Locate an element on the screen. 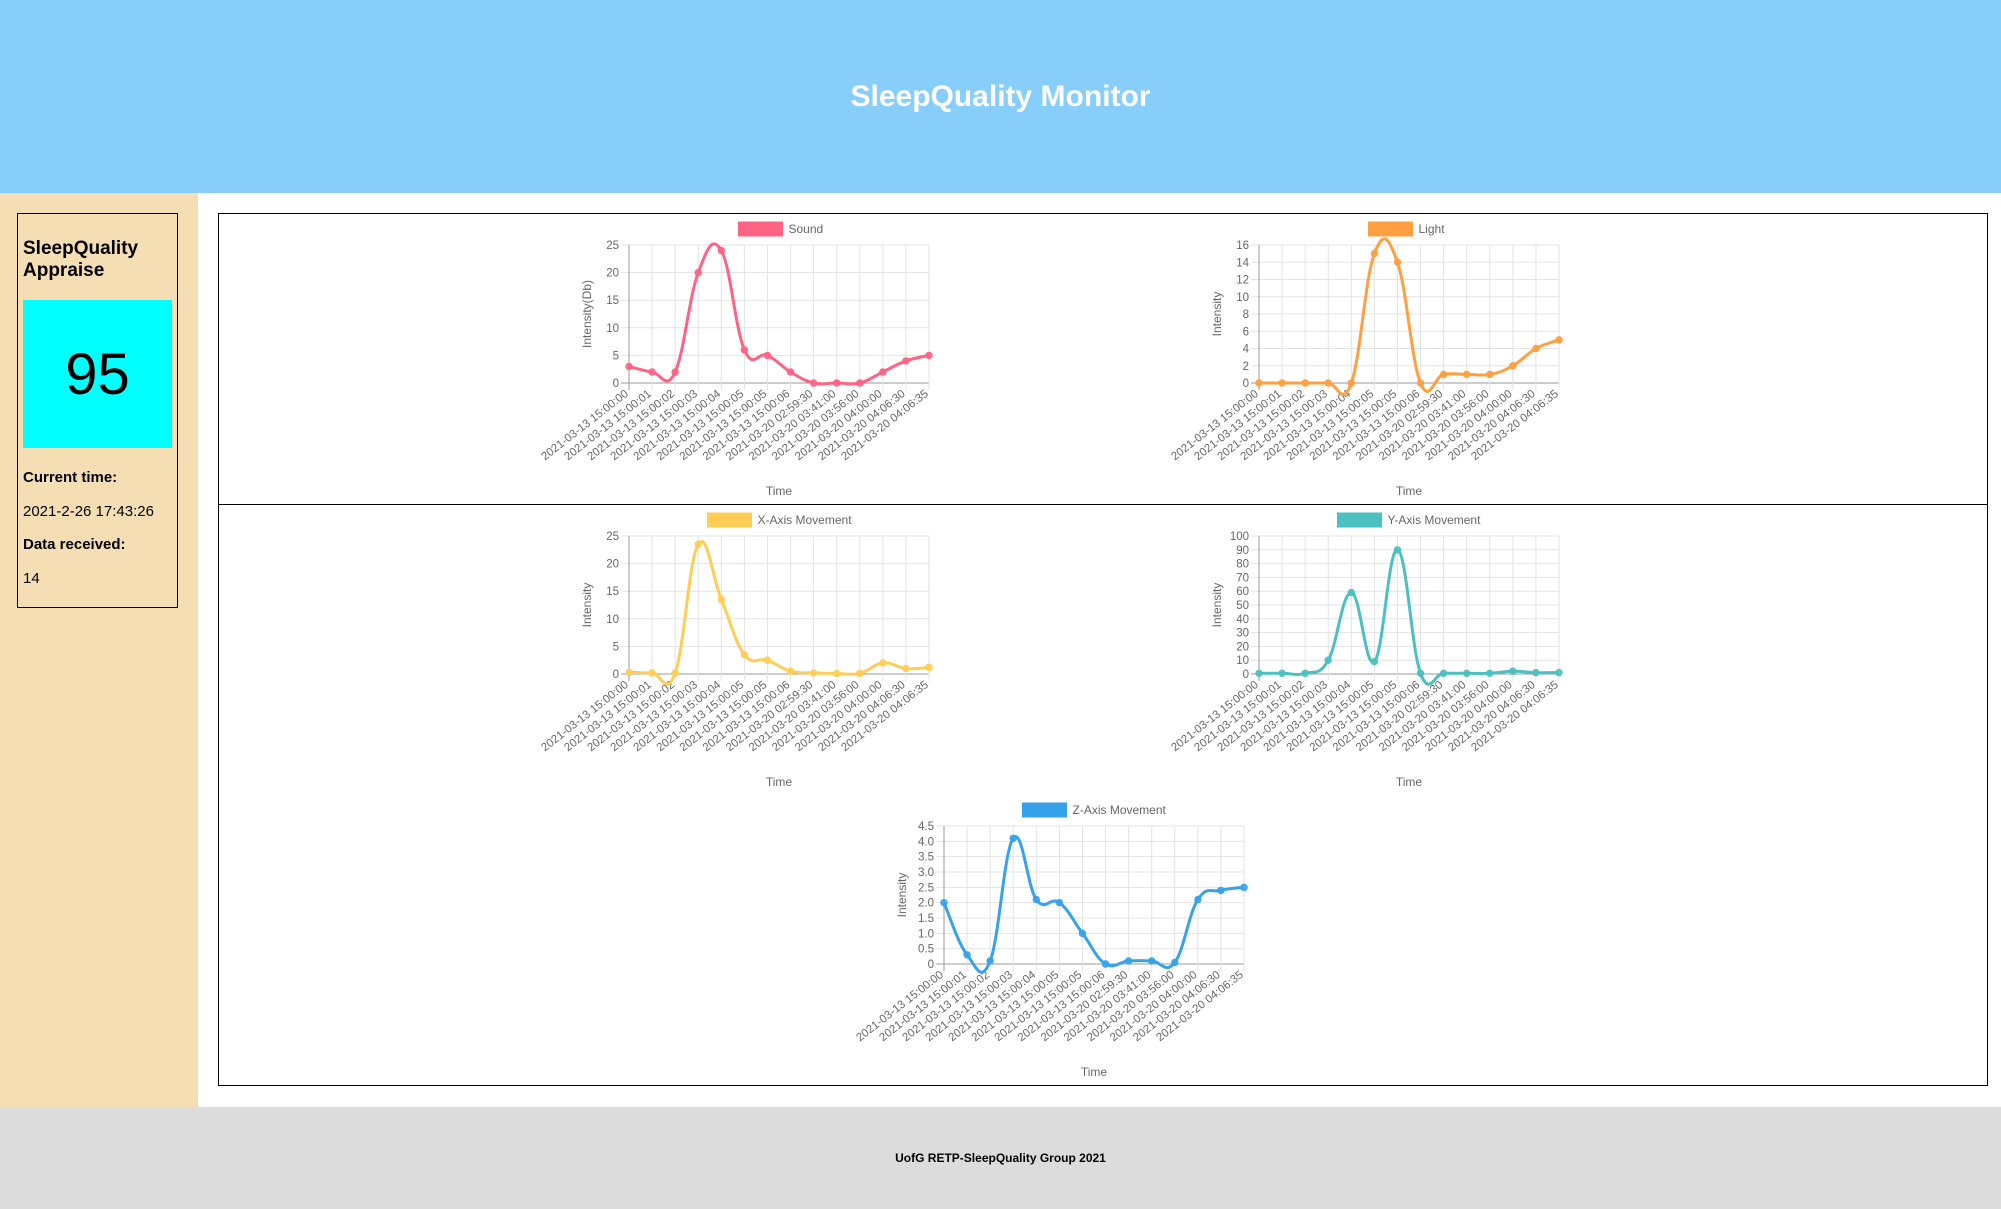  y-tick-label: 1.5 is located at coordinates (926, 919).